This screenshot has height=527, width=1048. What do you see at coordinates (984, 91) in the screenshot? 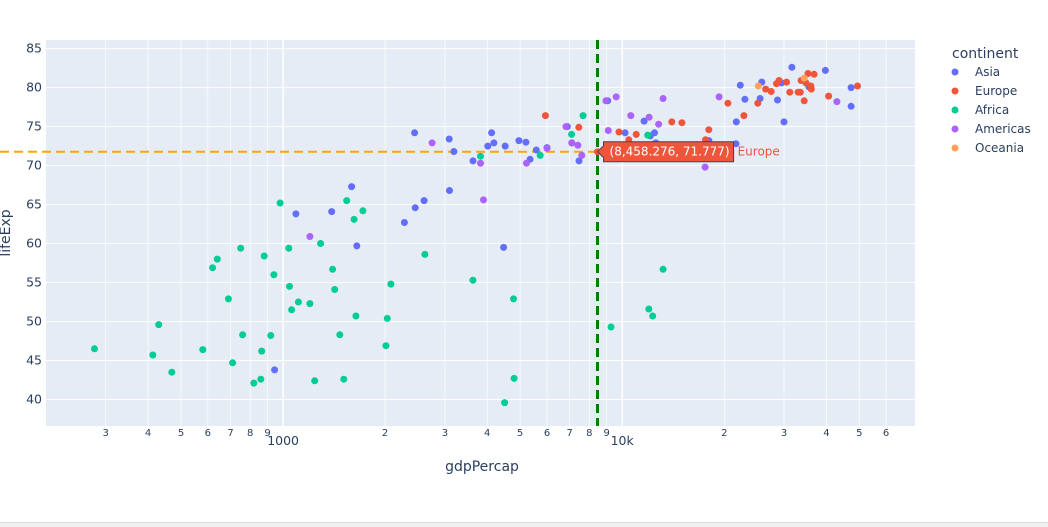
I see `legend-item-europe: Europe` at bounding box center [984, 91].